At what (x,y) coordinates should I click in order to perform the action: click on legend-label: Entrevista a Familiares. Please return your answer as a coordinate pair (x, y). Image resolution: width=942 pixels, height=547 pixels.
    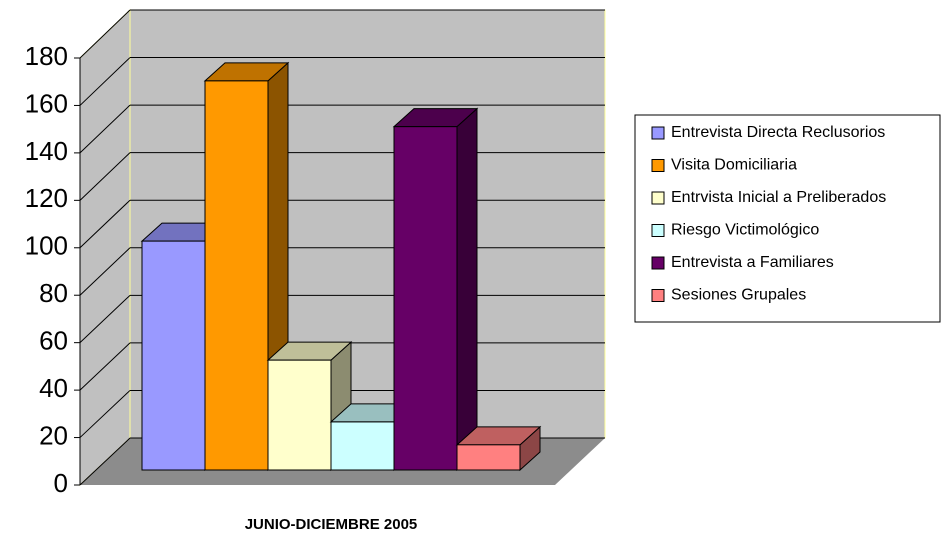
    Looking at the image, I should click on (752, 262).